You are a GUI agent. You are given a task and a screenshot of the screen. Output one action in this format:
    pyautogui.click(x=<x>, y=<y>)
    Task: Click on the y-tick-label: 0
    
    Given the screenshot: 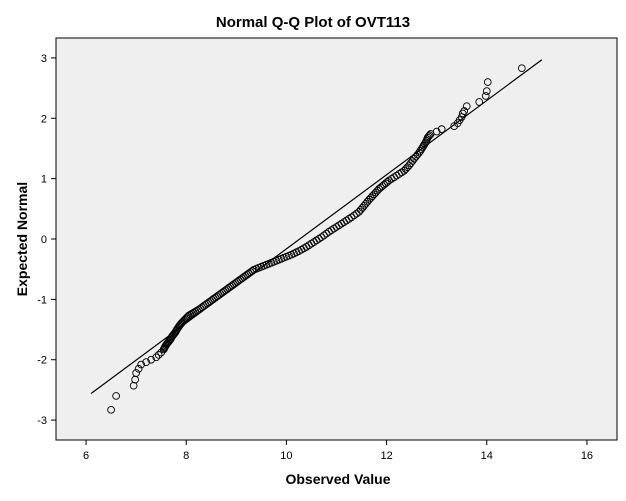 What is the action you would take?
    pyautogui.click(x=44, y=240)
    